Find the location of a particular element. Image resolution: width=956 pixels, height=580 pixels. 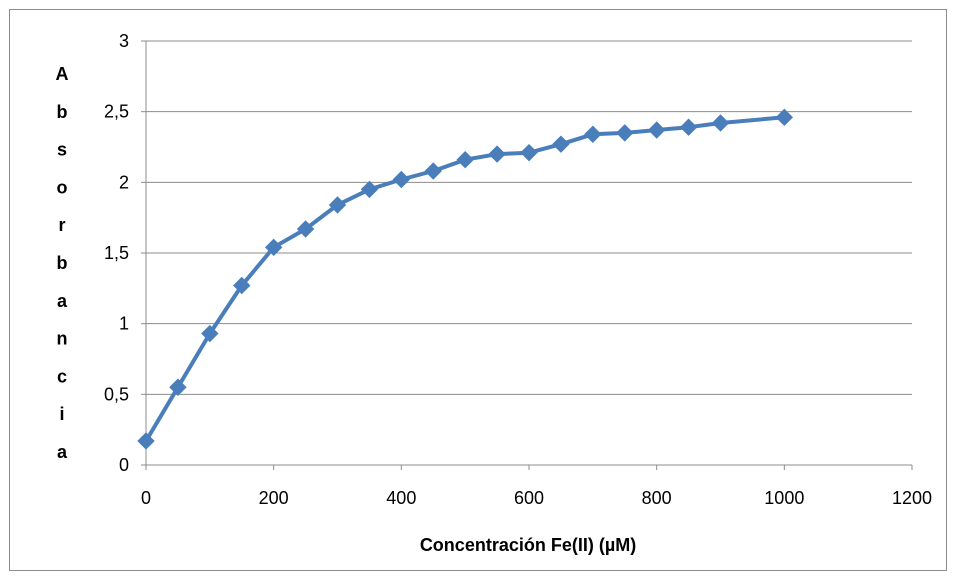

x-tick-label-6: 1200 is located at coordinates (912, 498).